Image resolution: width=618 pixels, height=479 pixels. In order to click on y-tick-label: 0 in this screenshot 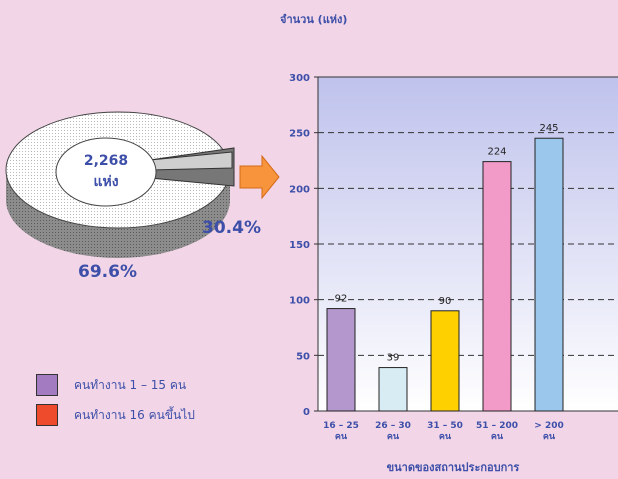, I will do `click(306, 412)`.